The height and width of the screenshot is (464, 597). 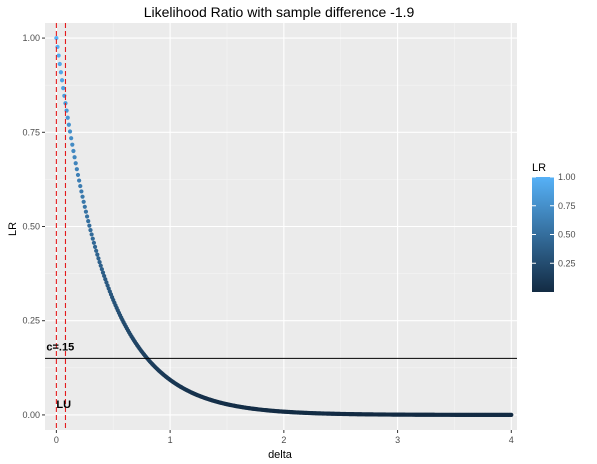 What do you see at coordinates (280, 455) in the screenshot?
I see `x-axis-title: delta` at bounding box center [280, 455].